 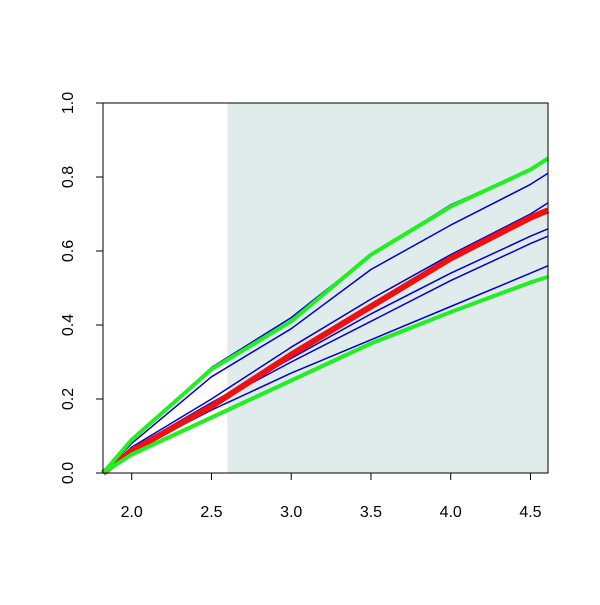 I want to click on x-tick-label: 3.0, so click(x=291, y=512).